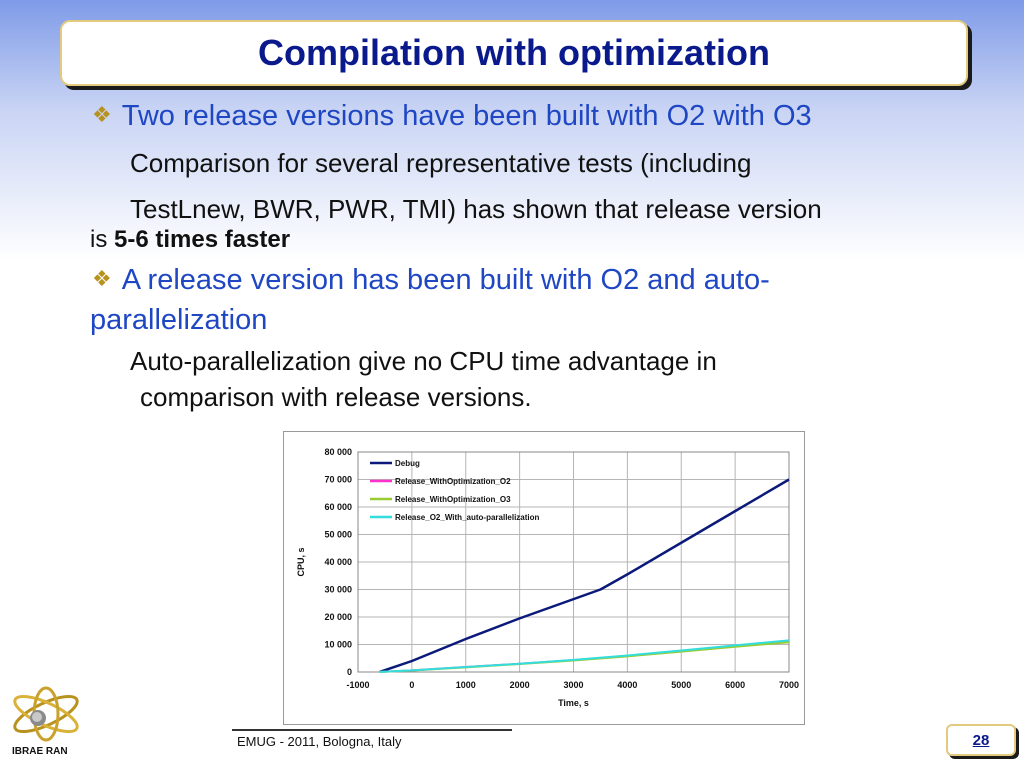  Describe the element at coordinates (202, 239) in the screenshot. I see `highlight-speedup: 5-6 times faster` at that location.